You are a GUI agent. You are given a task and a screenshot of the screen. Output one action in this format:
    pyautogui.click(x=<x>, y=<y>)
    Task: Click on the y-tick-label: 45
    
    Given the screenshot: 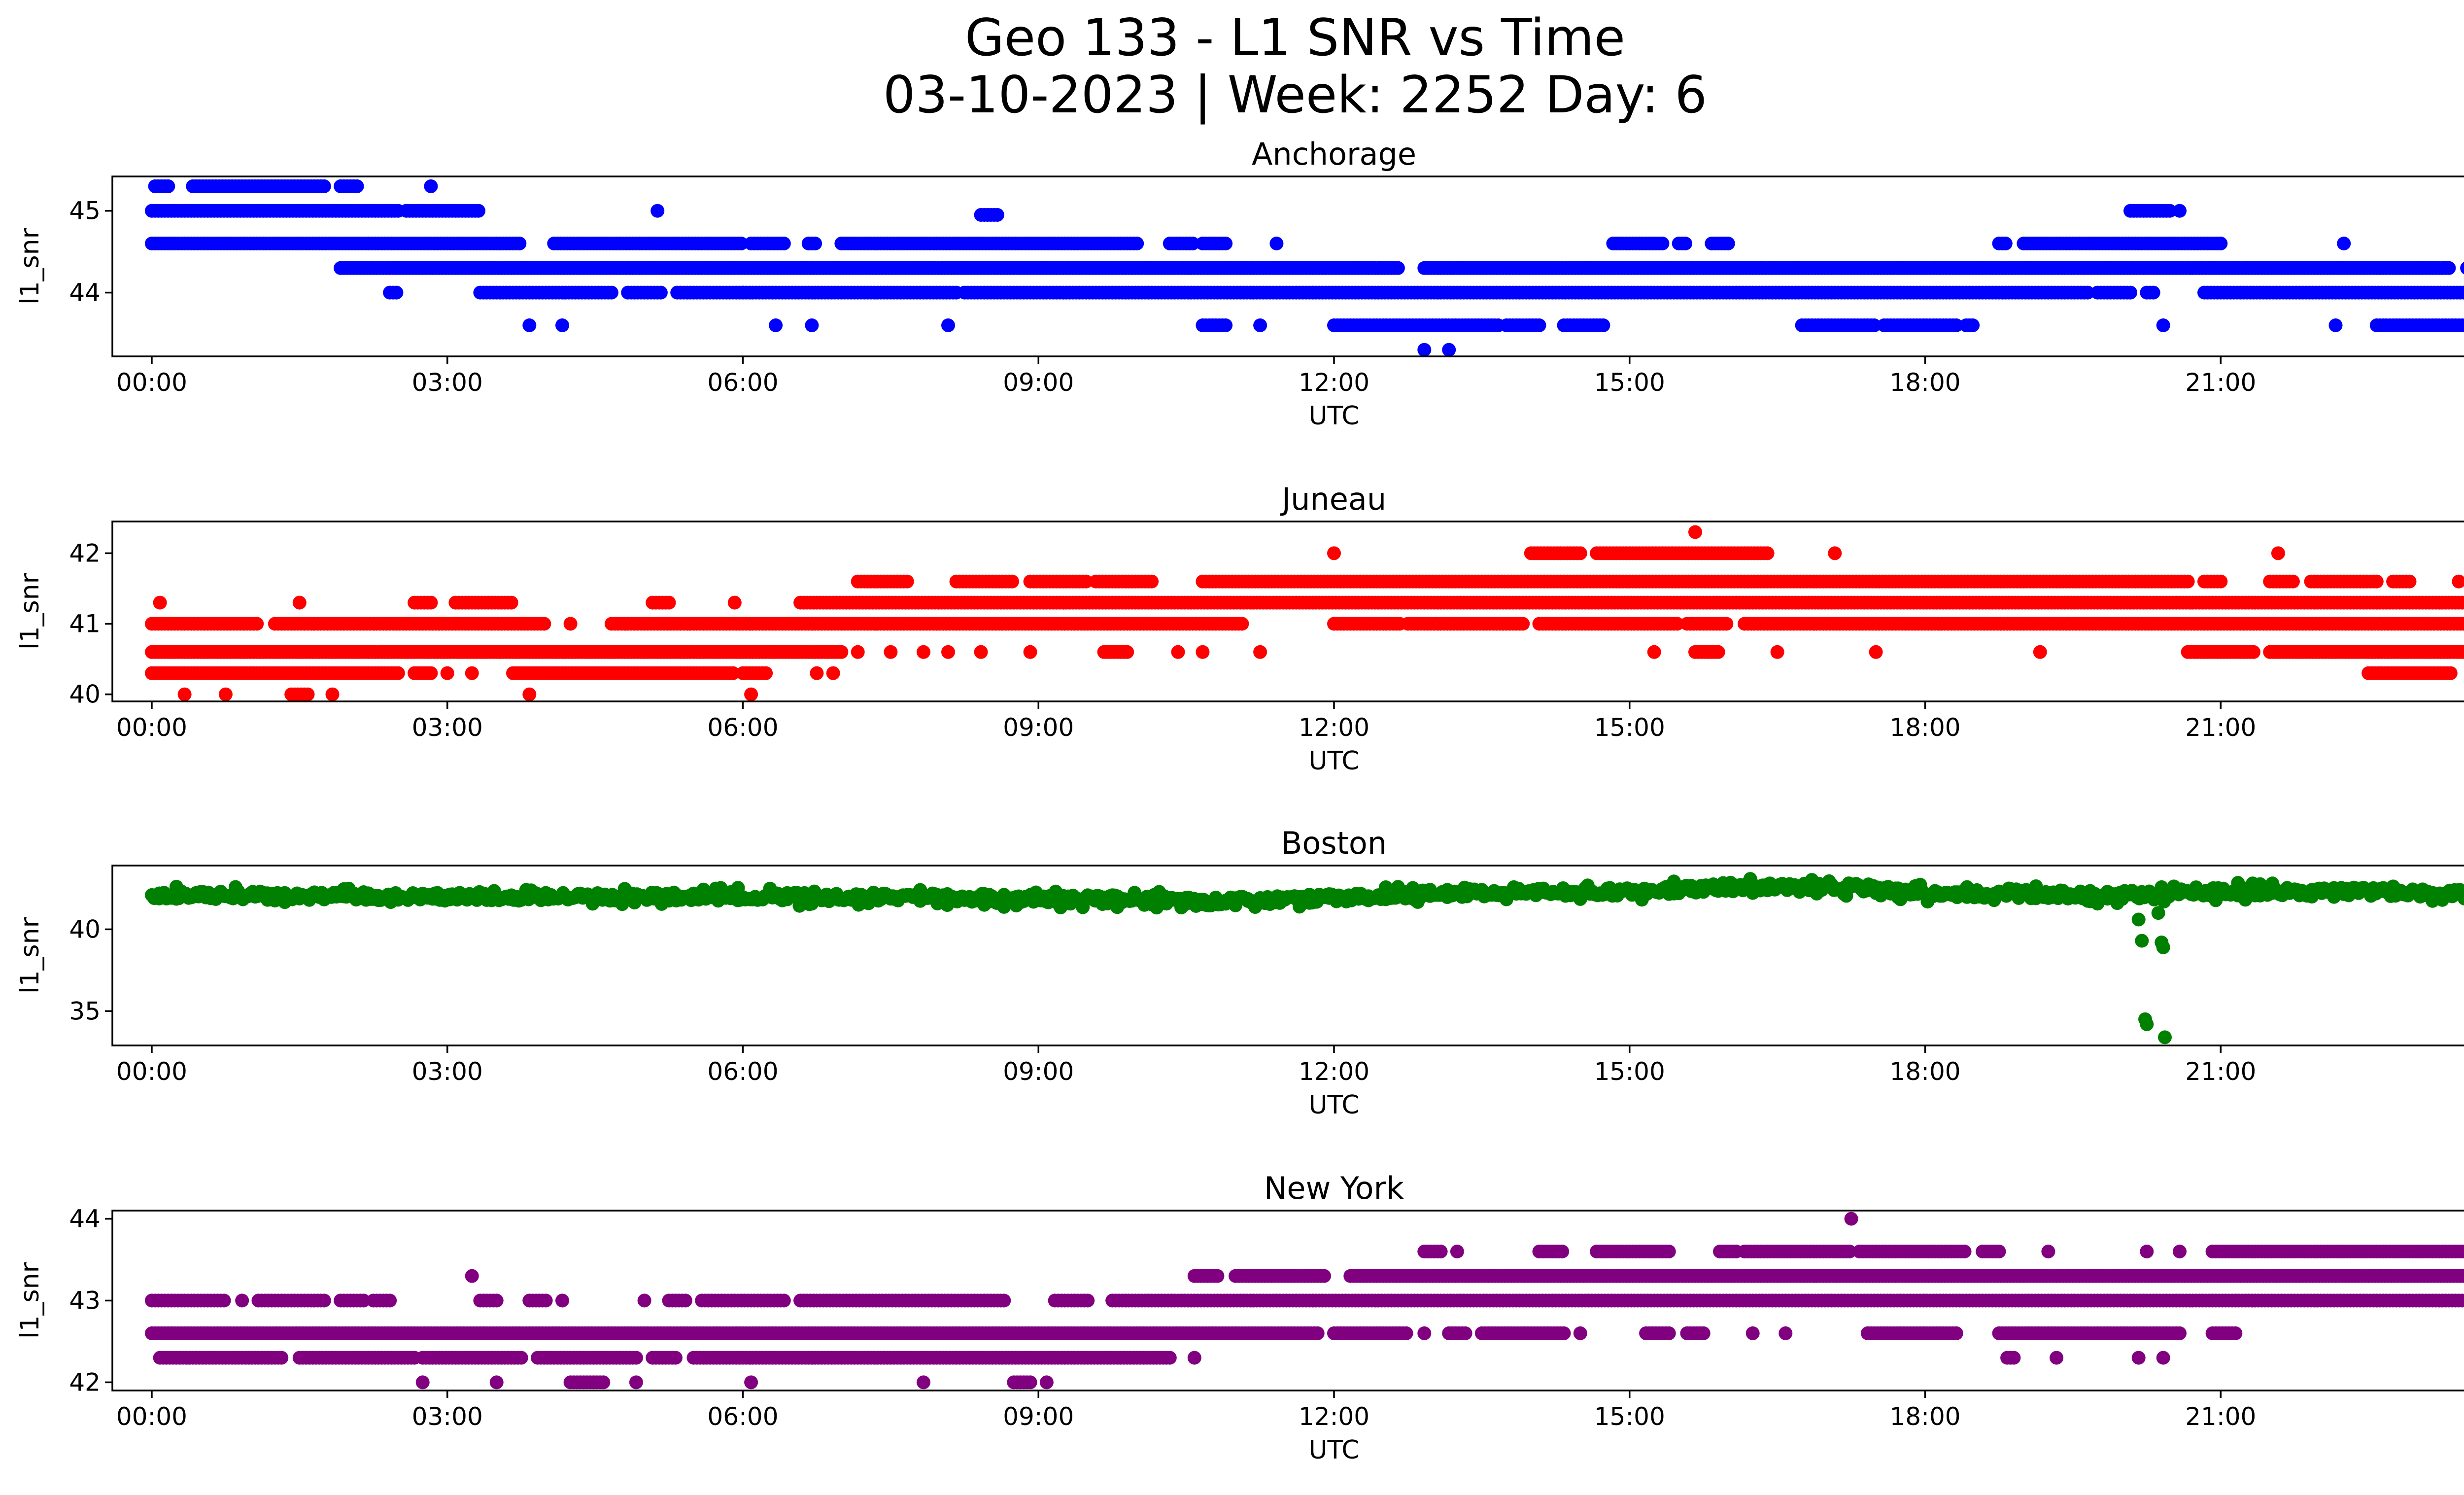 What is the action you would take?
    pyautogui.click(x=85, y=211)
    